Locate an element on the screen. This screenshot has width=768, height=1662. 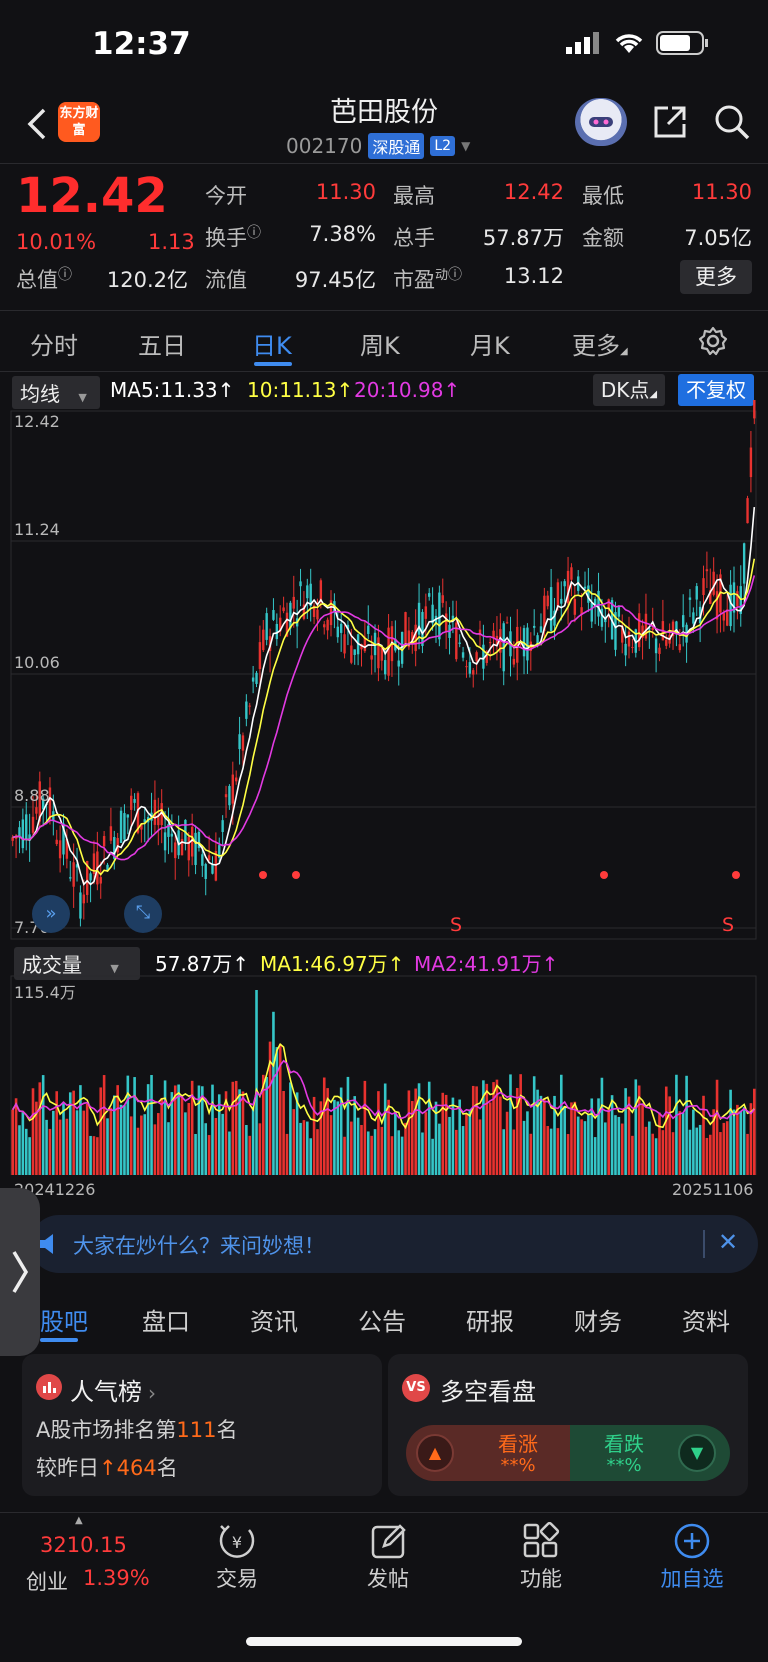
more-quote-button: 更多 is located at coordinates (716, 277).